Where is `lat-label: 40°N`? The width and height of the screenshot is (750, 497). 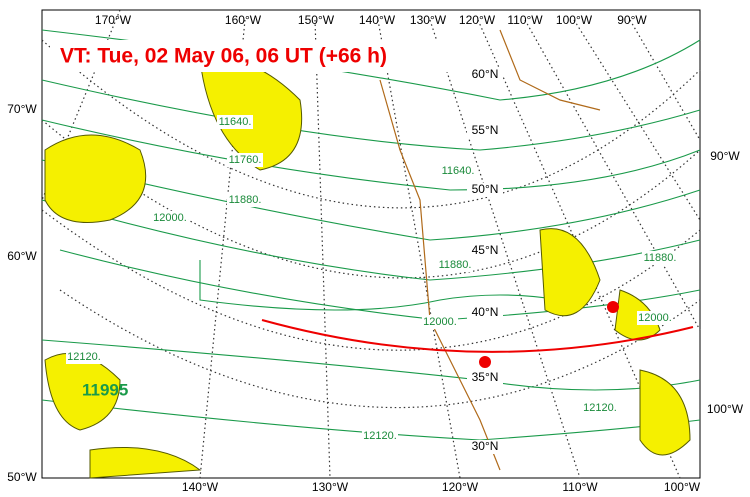 lat-label: 40°N is located at coordinates (485, 312).